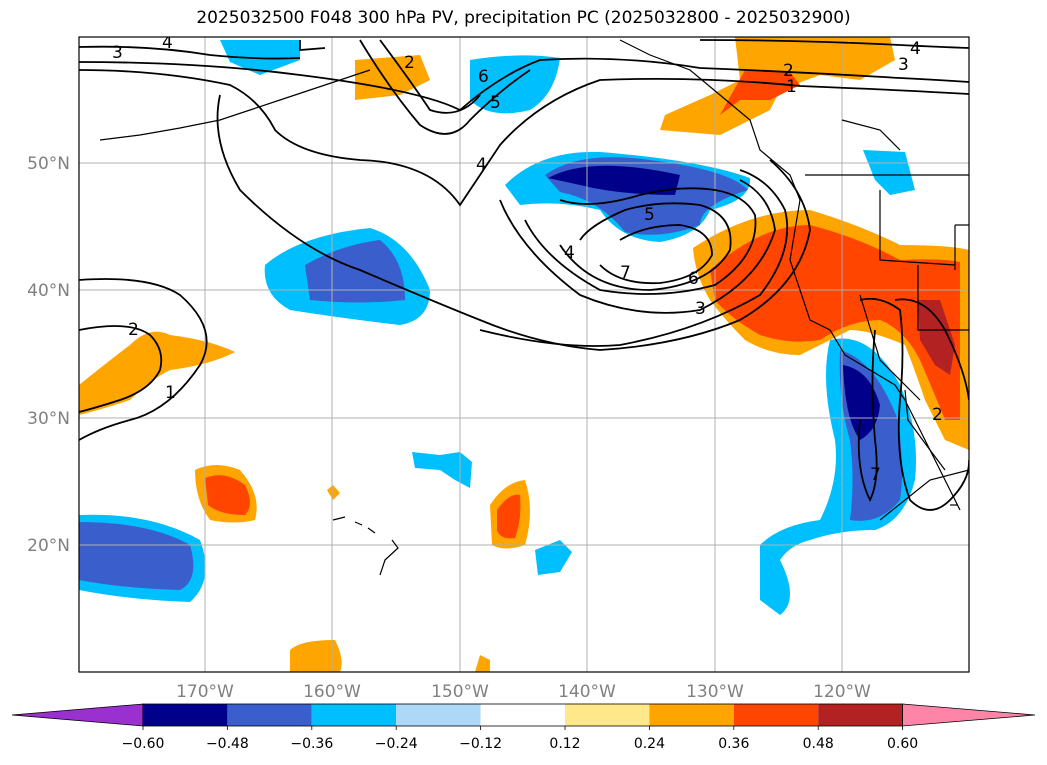 Image resolution: width=1047 pixels, height=765 pixels. I want to click on lon-label: 140°W, so click(587, 692).